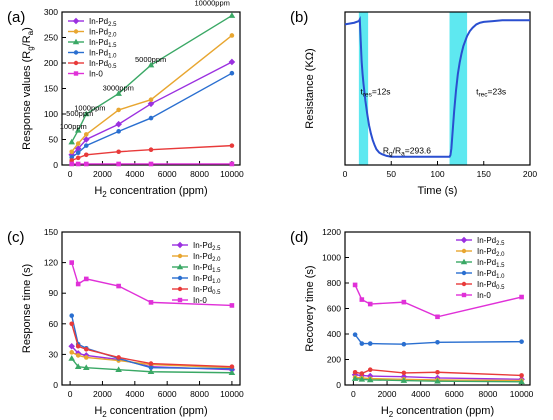 This screenshot has width=553, height=420. I want to click on y-tick-label: 90, so click(54, 293).